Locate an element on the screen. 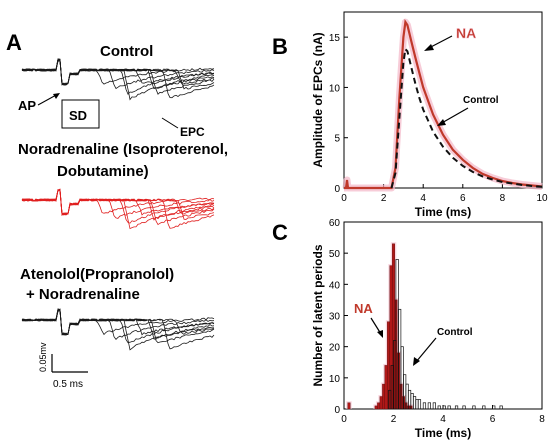 The width and height of the screenshot is (550, 442). panel-label-b: B is located at coordinates (280, 46).